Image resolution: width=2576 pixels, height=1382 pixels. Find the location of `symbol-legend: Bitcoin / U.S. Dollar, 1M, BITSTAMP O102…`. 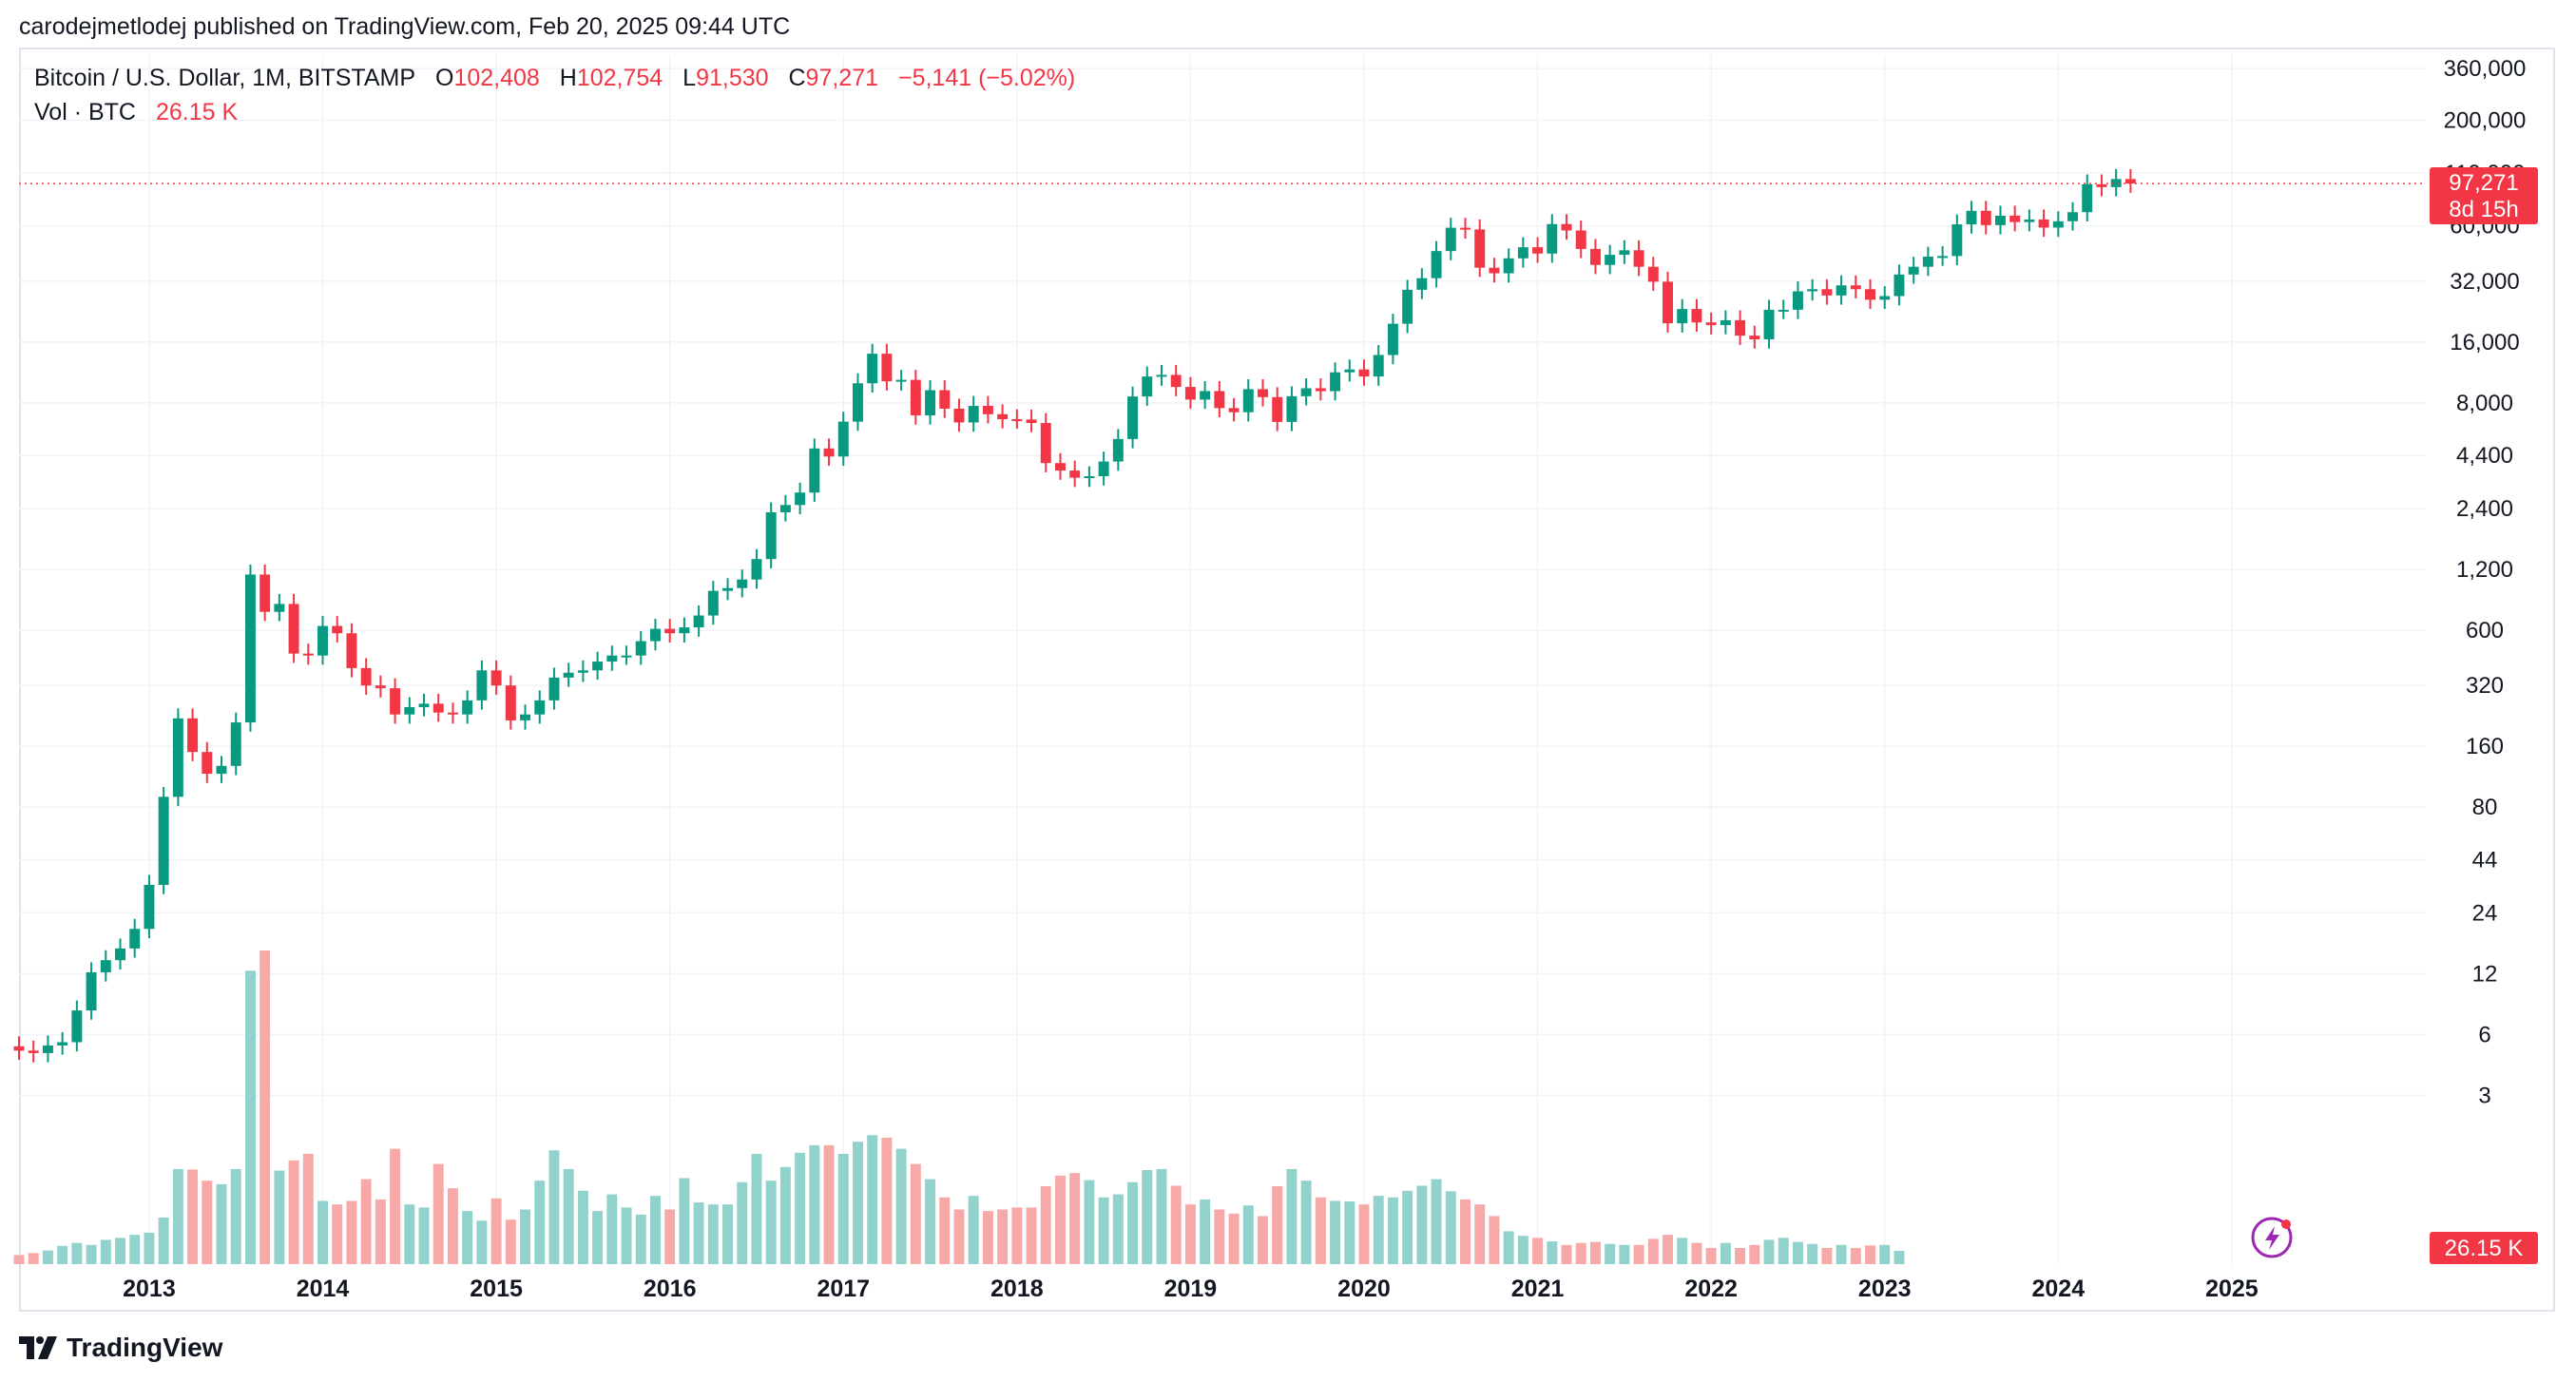

symbol-legend: Bitcoin / U.S. Dollar, 1M, BITSTAMP O102… is located at coordinates (554, 79).